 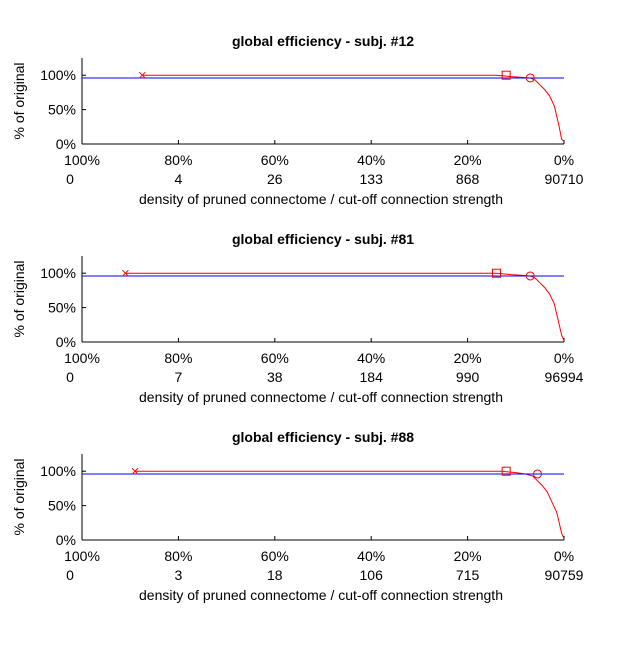 What do you see at coordinates (178, 556) in the screenshot?
I see `panel3-x-tick-label-top: 80%` at bounding box center [178, 556].